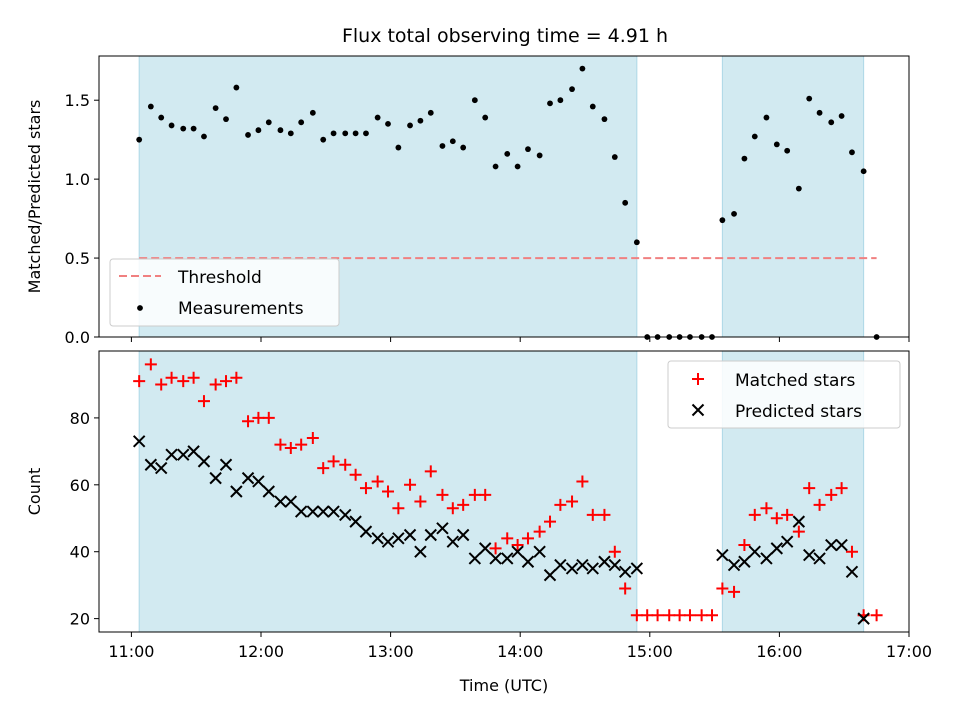  What do you see at coordinates (34, 492) in the screenshot?
I see `y-axis-label: Count` at bounding box center [34, 492].